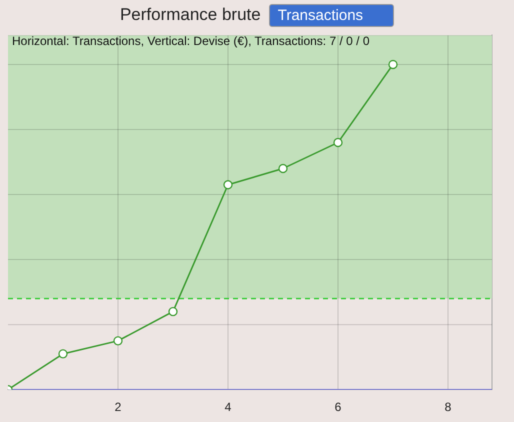 The image size is (514, 422). Describe the element at coordinates (118, 407) in the screenshot. I see `x-tick-label: 2` at that location.